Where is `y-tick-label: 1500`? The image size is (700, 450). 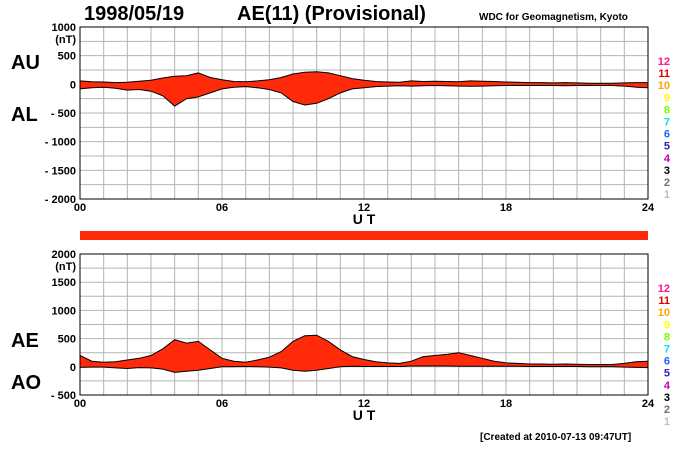
y-tick-label: 1500 is located at coordinates (64, 283).